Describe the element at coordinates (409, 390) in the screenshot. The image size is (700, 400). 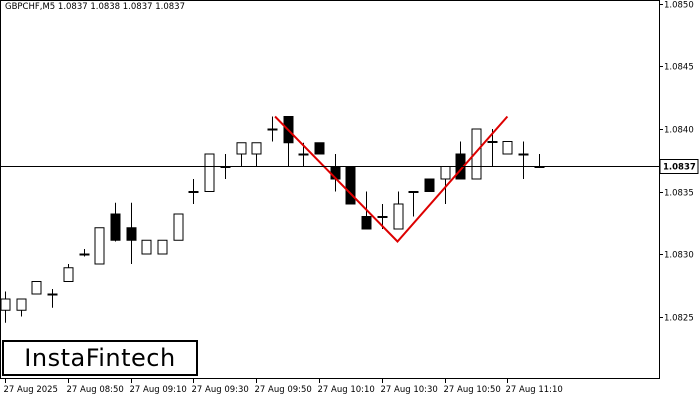
I see `x-tick-label: 27 Aug 10:30` at that location.